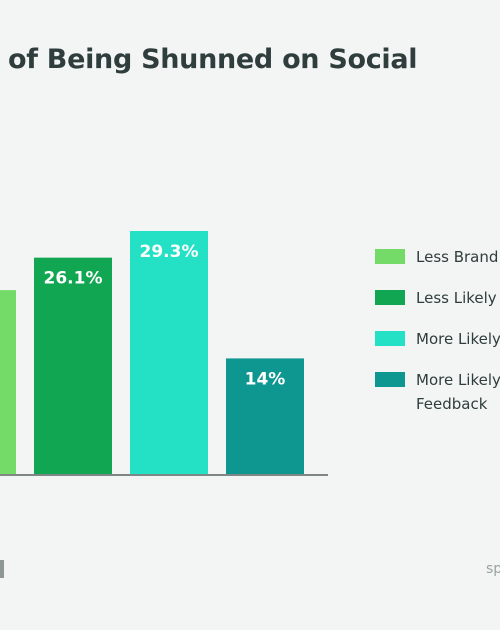 This screenshot has height=630, width=500. I want to click on legend-label: More Likely Feedback, so click(458, 392).